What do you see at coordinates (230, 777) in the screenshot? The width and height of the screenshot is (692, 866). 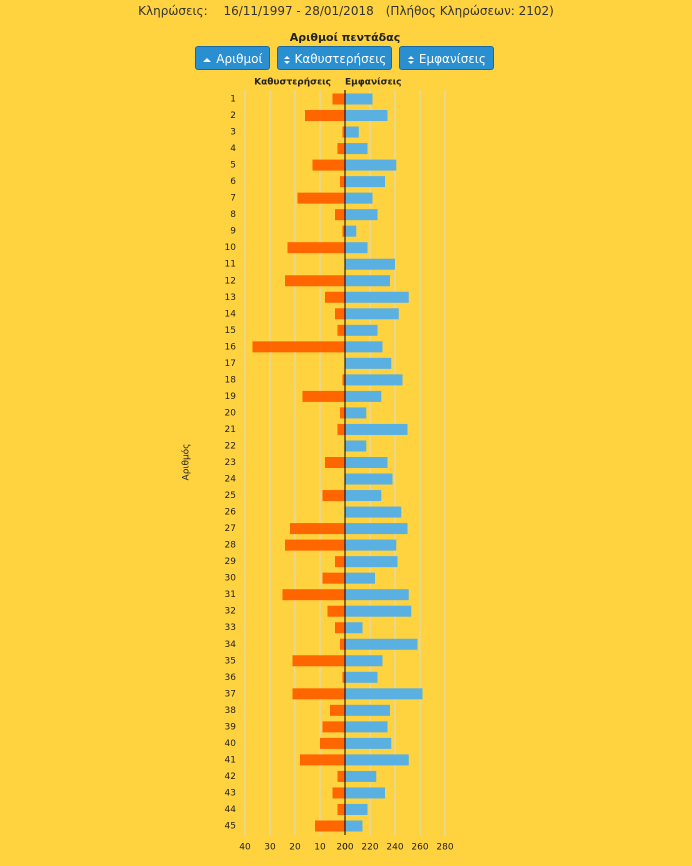 I see `y-tick-label: 42` at bounding box center [230, 777].